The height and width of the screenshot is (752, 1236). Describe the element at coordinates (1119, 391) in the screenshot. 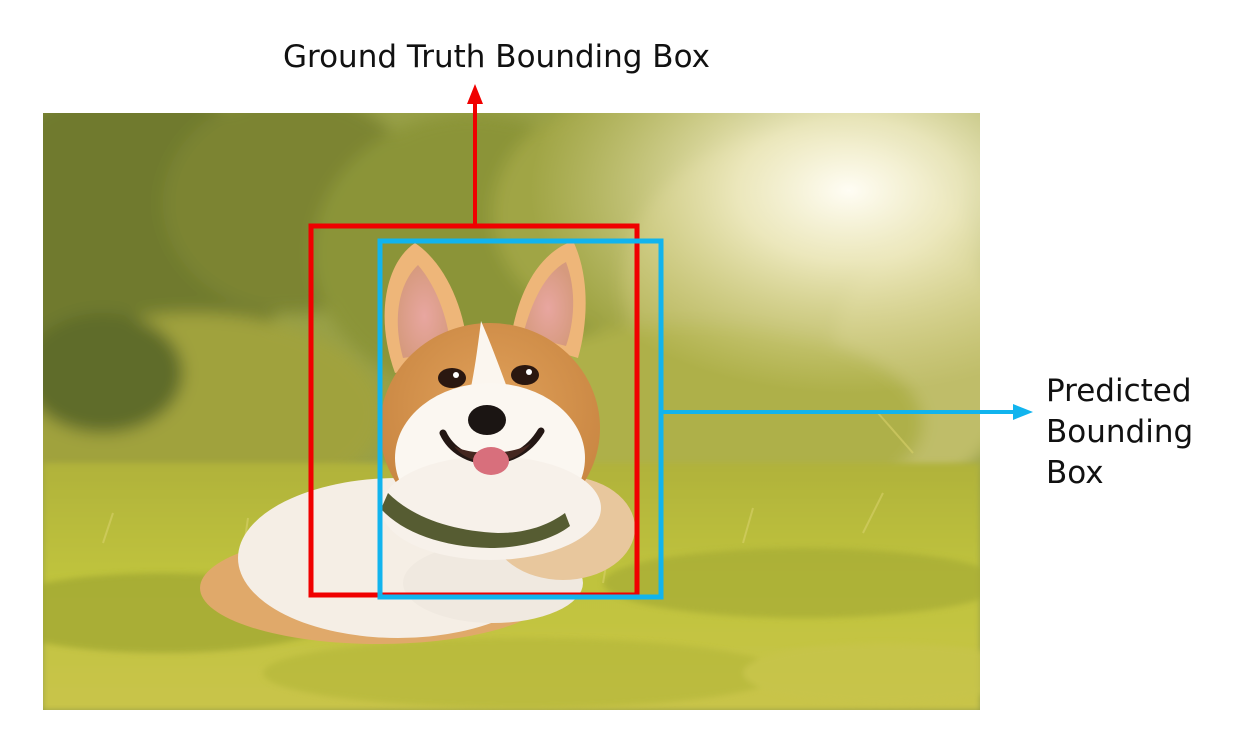

I see `predicted-label-line-1: Predicted` at that location.